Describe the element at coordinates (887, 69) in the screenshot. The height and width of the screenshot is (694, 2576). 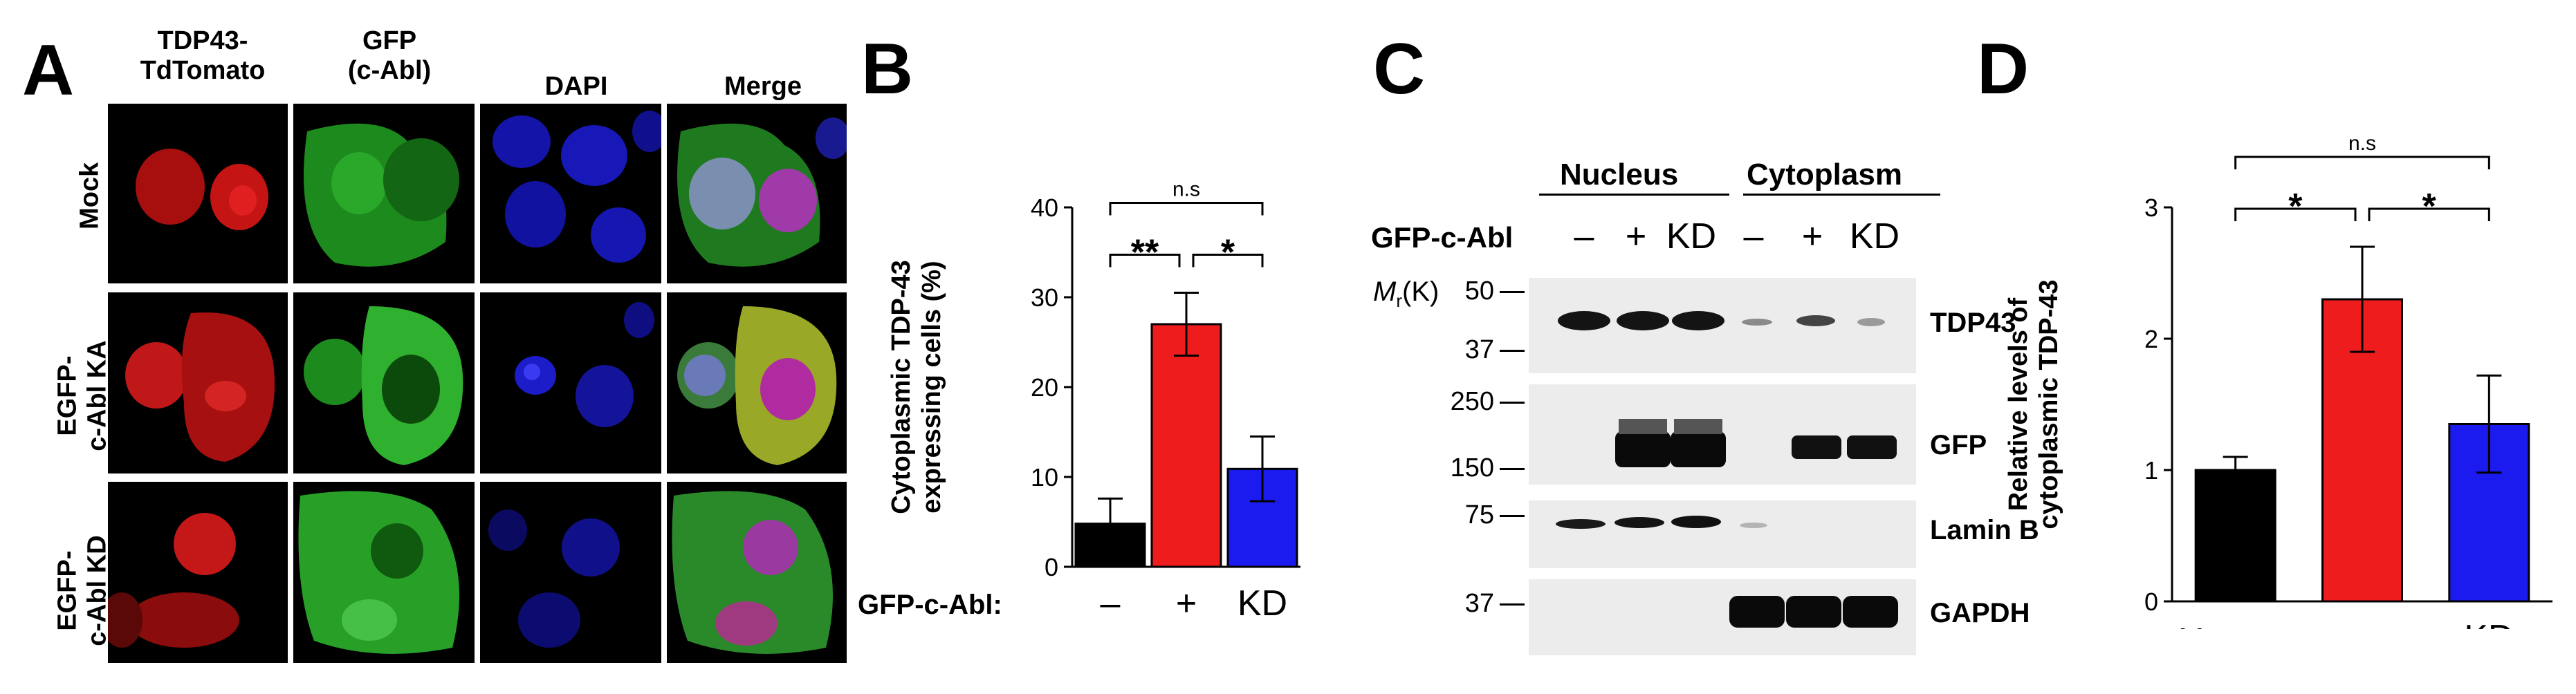
I see `panel-label-b: B` at that location.